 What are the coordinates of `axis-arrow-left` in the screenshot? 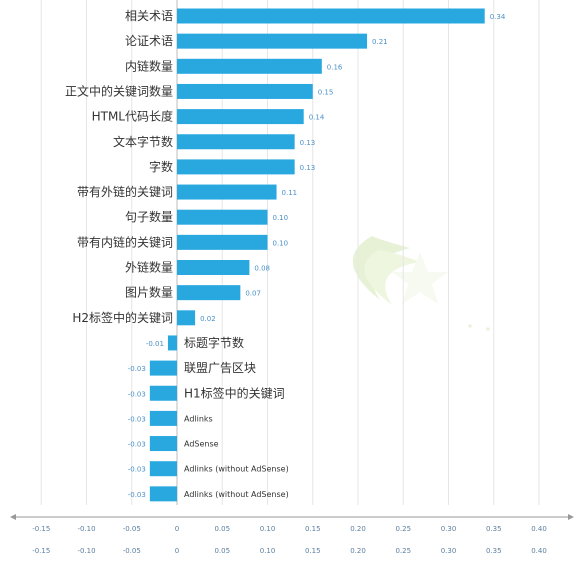 It's located at (13, 517).